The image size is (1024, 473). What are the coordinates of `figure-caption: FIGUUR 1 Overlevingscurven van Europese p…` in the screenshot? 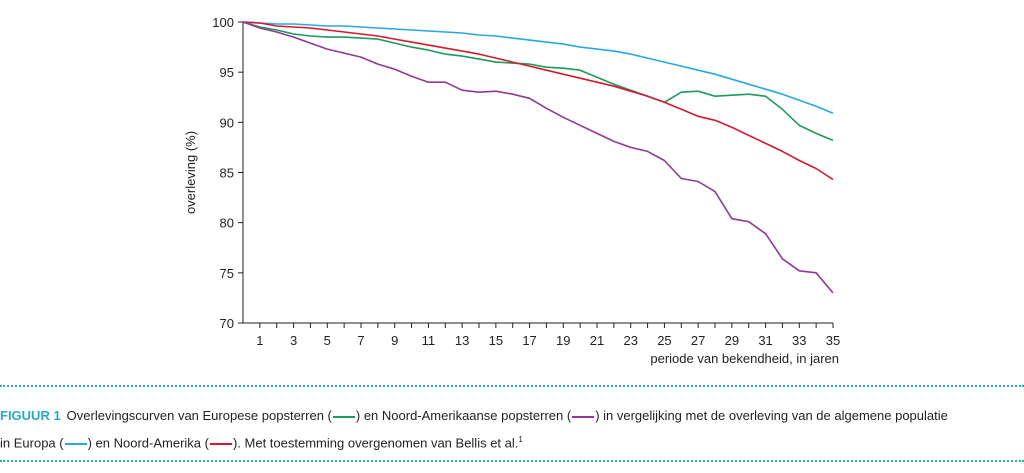 It's located at (512, 429).